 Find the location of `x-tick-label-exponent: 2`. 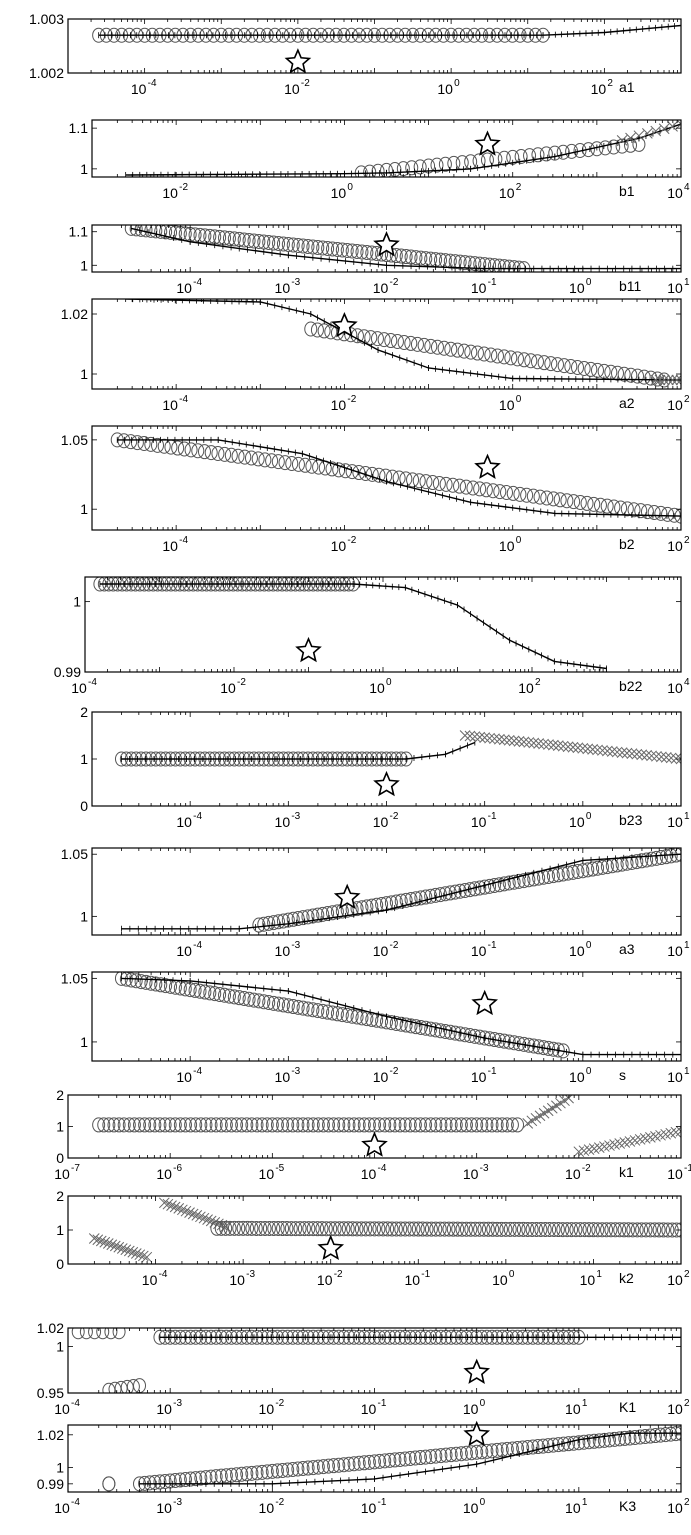

x-tick-label-exponent: 2 is located at coordinates (538, 682).